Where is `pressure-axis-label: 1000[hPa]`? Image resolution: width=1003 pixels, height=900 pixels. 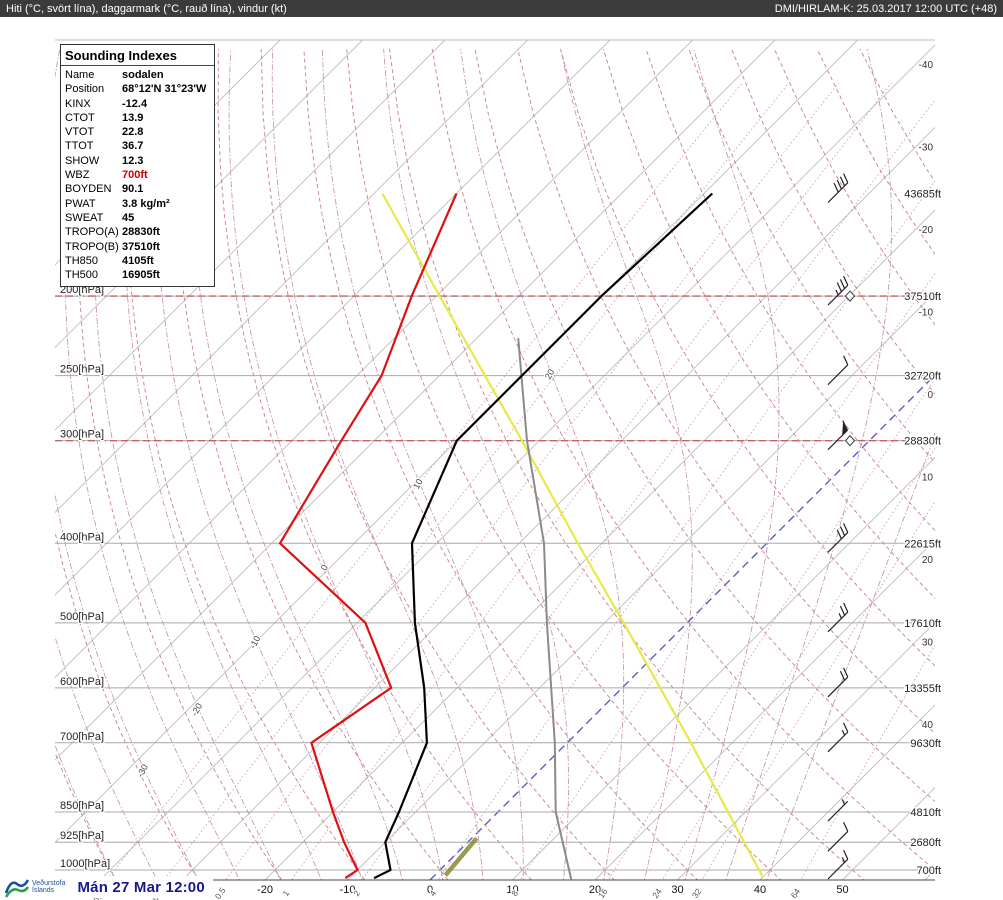 pressure-axis-label: 1000[hPa] is located at coordinates (85, 864).